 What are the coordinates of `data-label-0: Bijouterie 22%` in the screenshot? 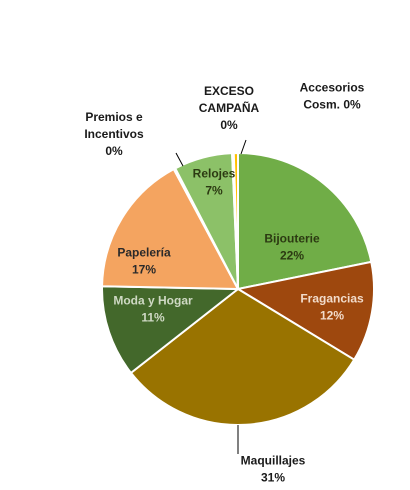 It's located at (292, 247).